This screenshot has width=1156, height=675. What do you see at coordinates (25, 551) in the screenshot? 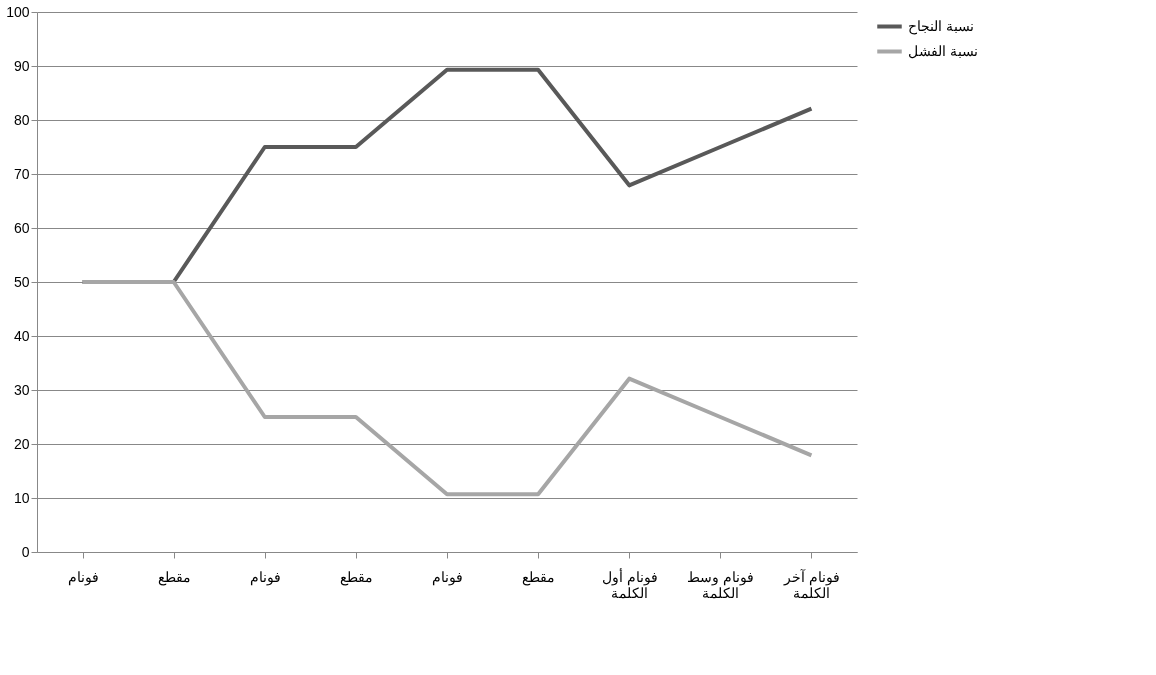
I see `y-tick-label: 0` at bounding box center [25, 551].